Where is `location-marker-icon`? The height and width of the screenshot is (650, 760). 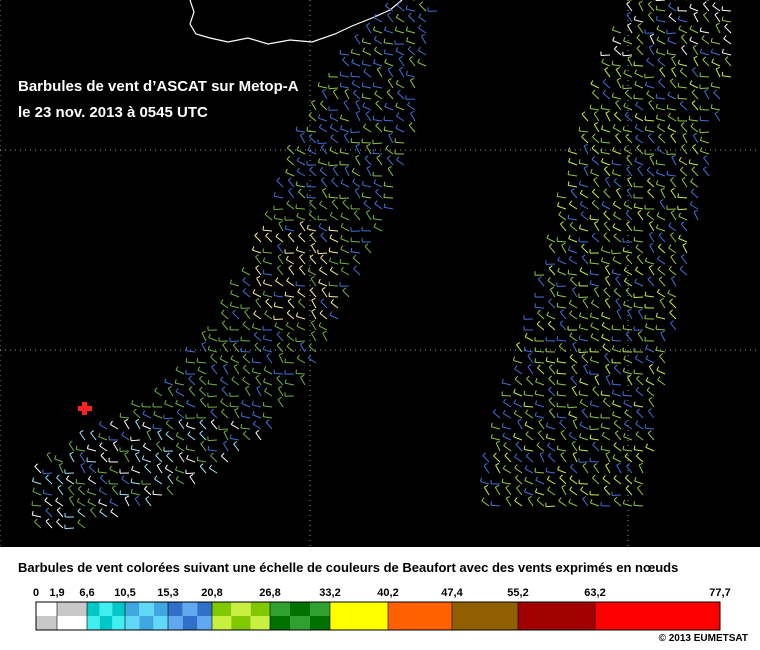 location-marker-icon is located at coordinates (85, 408).